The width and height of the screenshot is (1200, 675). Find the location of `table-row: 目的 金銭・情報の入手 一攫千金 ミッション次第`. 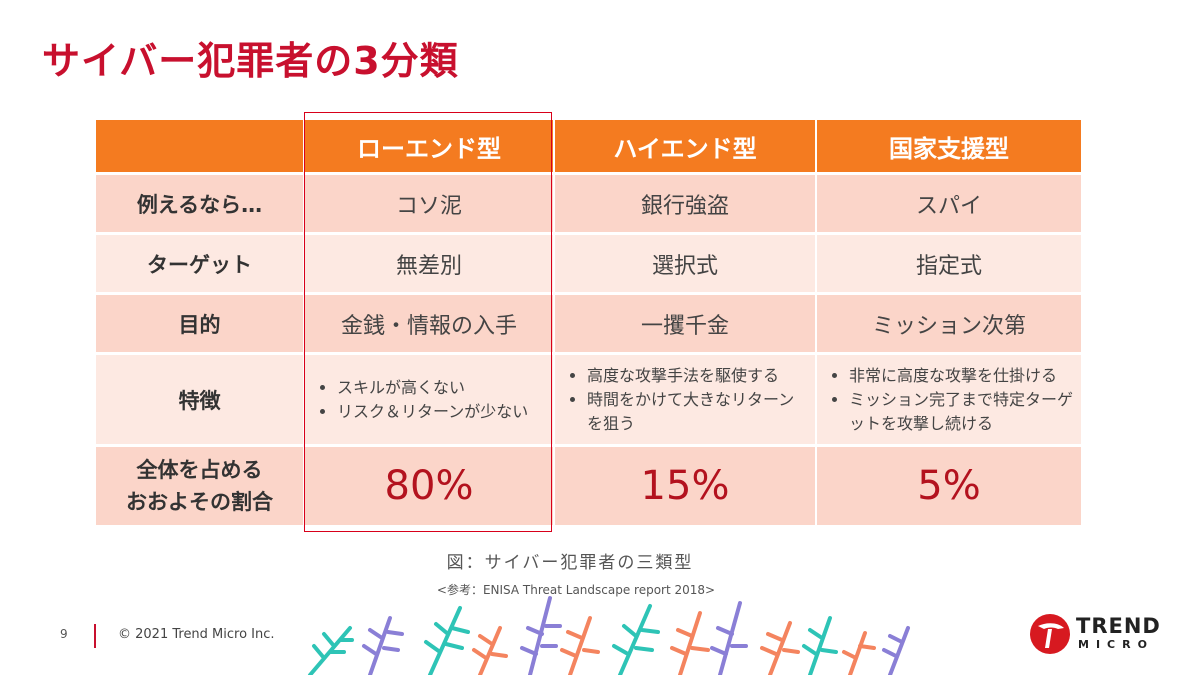

table-row: 目的 金銭・情報の入手 一攫千金 ミッション次第 is located at coordinates (588, 323).